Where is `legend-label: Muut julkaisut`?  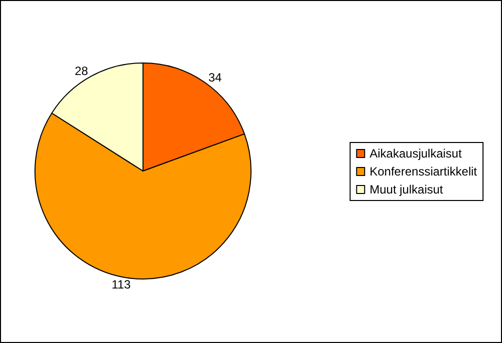 legend-label: Muut julkaisut is located at coordinates (407, 189).